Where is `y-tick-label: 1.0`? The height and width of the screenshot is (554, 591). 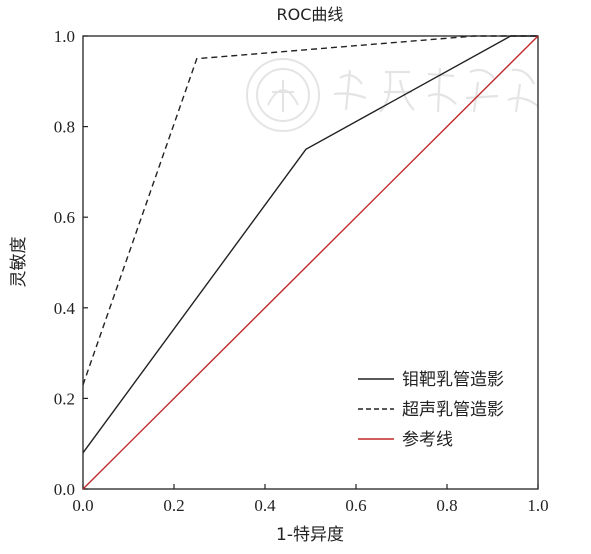
y-tick-label: 1.0 is located at coordinates (64, 36).